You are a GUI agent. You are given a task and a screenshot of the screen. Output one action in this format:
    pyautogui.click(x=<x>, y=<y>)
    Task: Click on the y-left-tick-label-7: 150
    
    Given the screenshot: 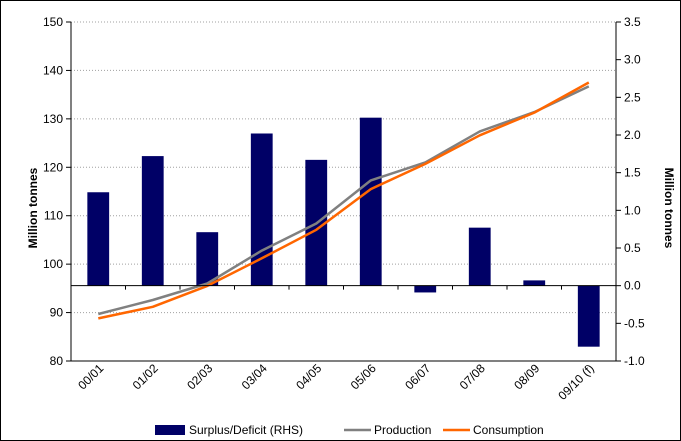 What is the action you would take?
    pyautogui.click(x=53, y=22)
    